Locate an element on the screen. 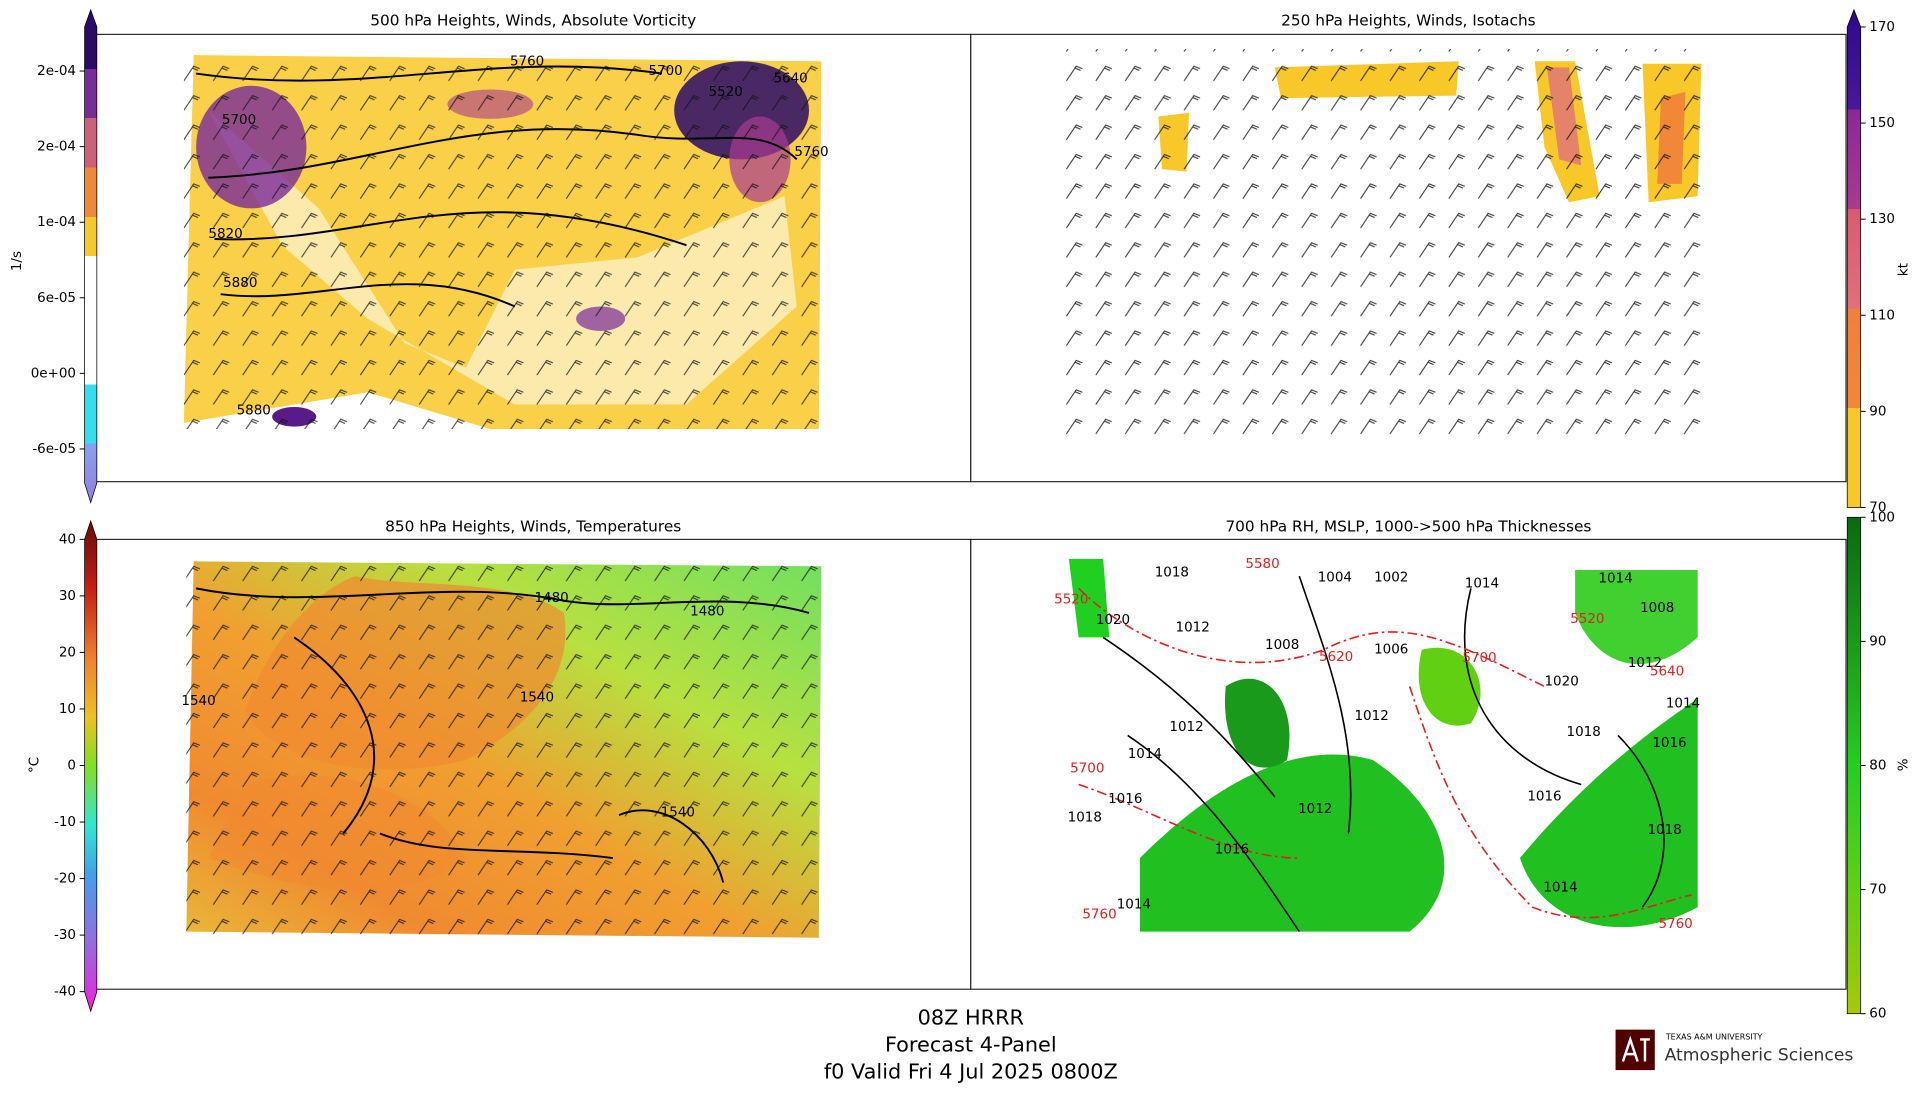 This screenshot has height=1094, width=1922. footer-line: Forecast 4-Panel is located at coordinates (971, 1045).